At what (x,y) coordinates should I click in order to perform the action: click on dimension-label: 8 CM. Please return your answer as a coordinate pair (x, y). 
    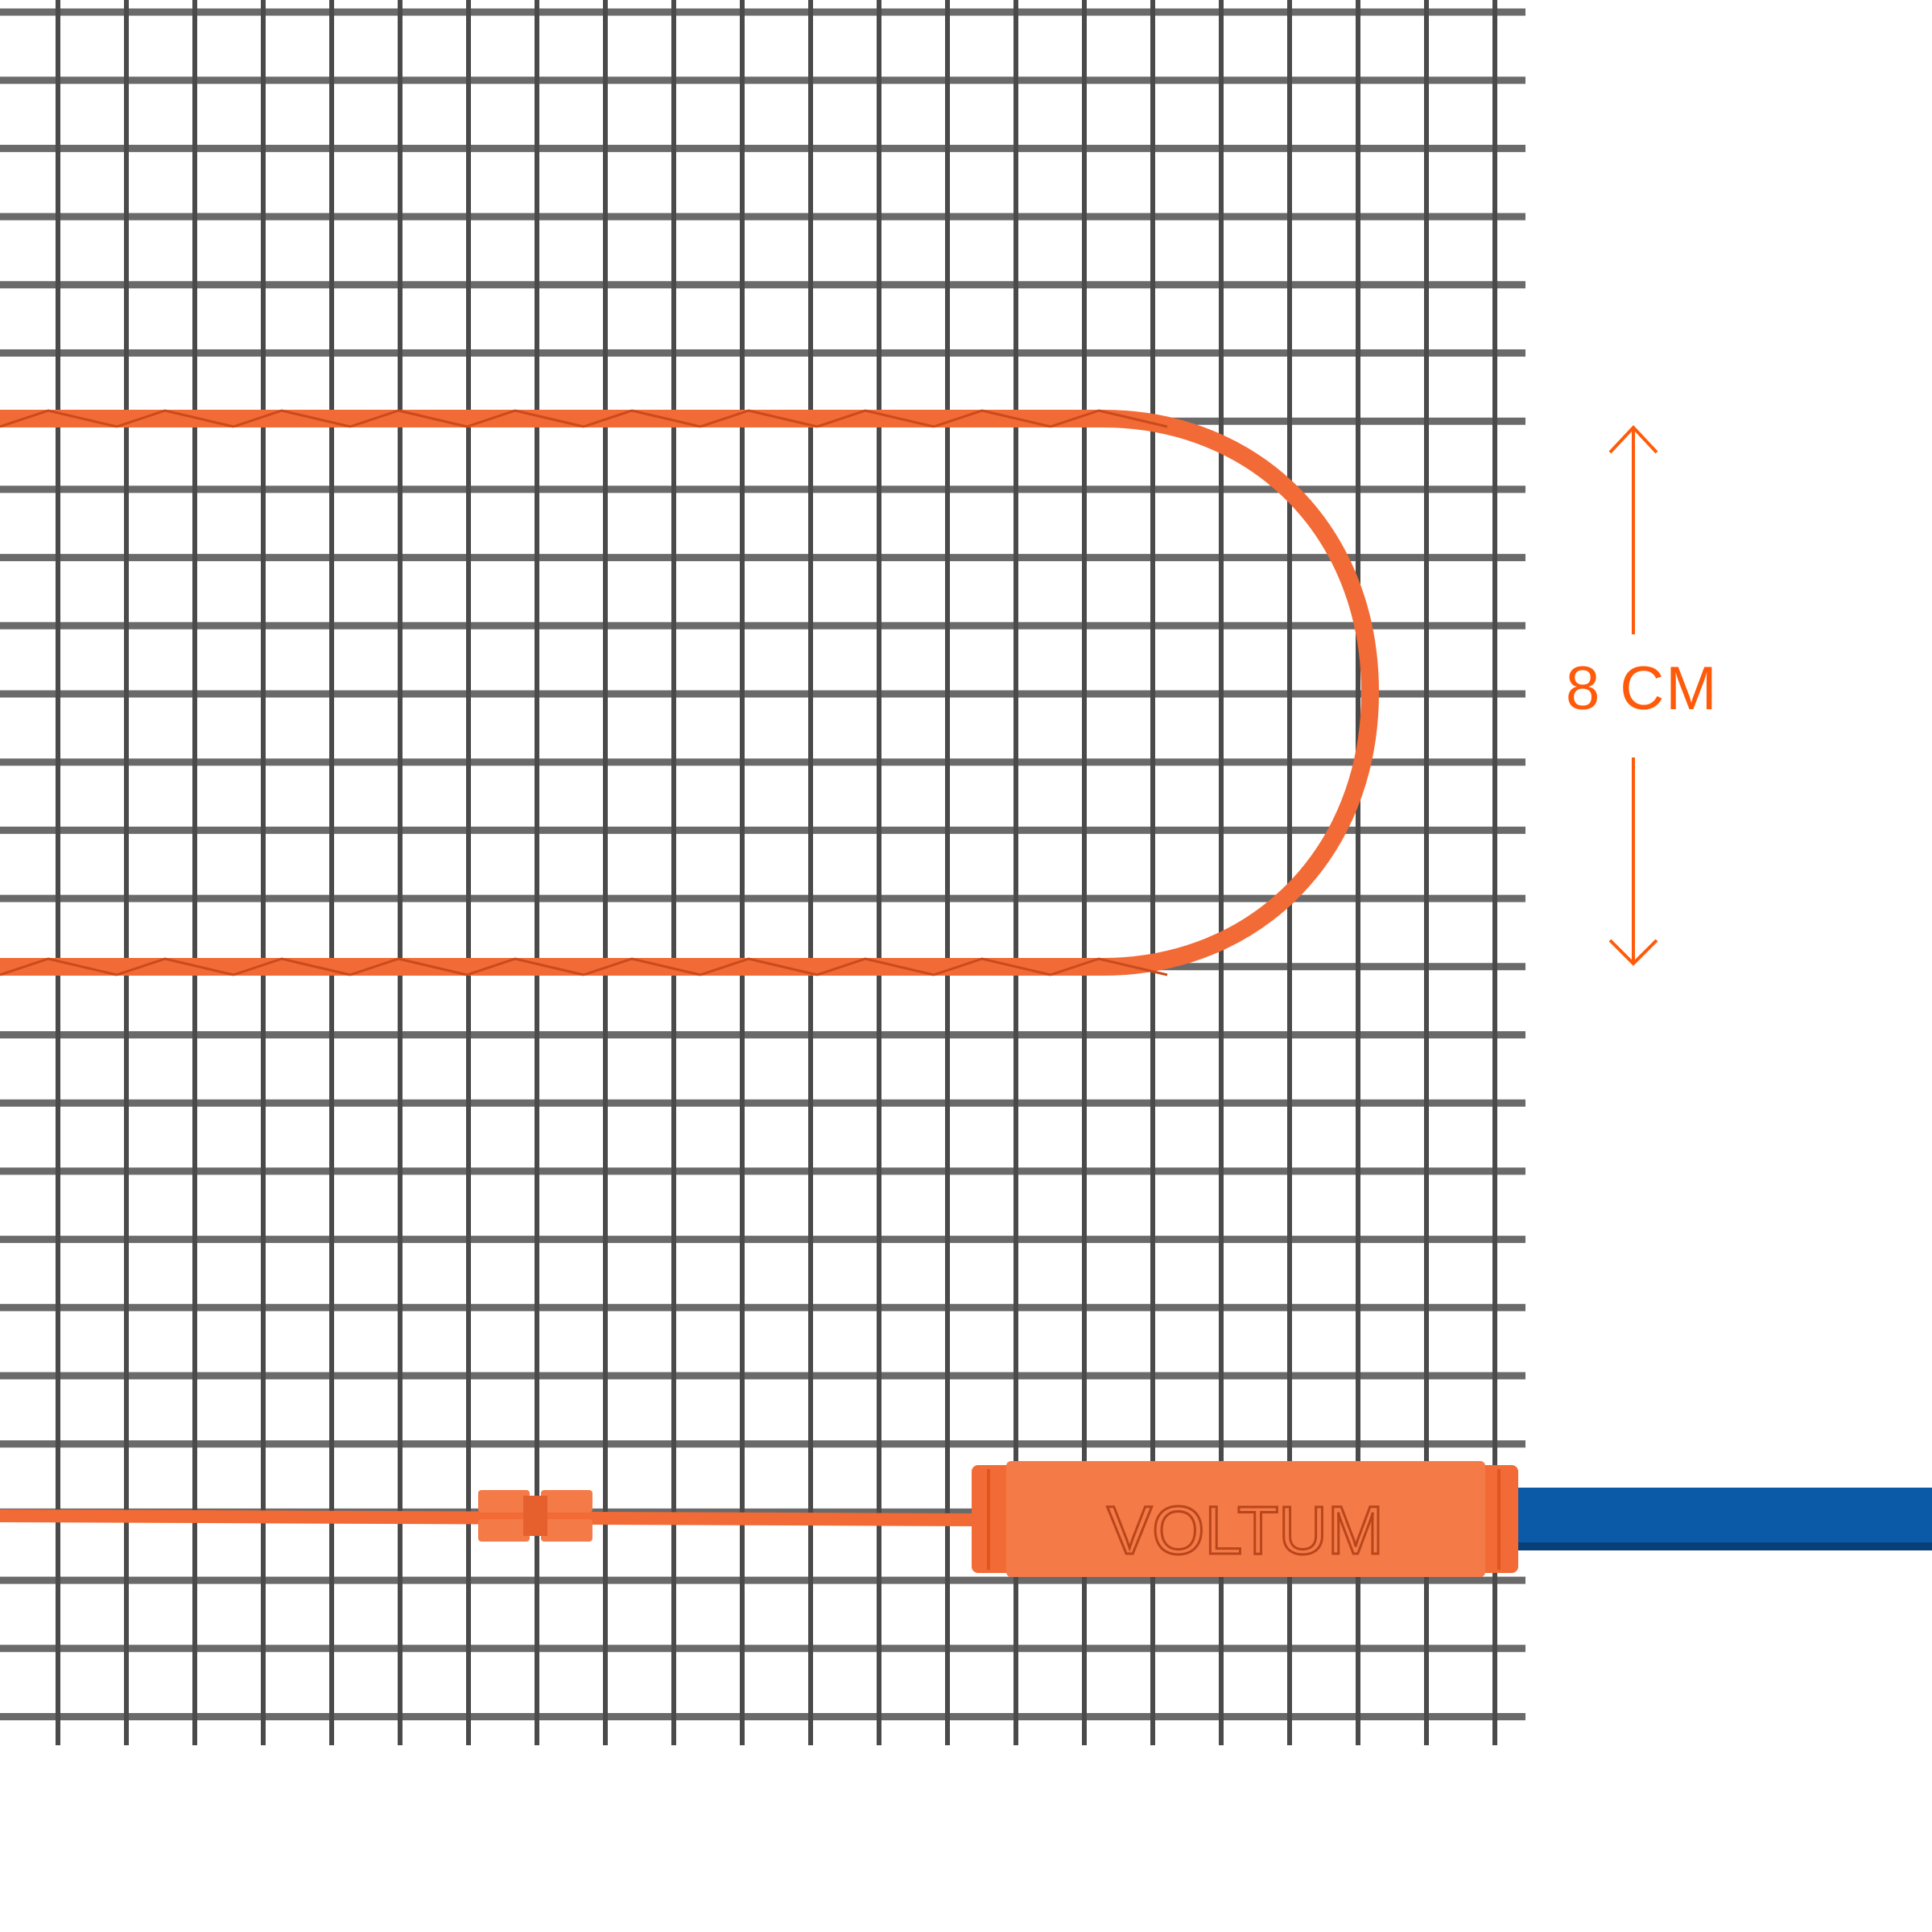
    Looking at the image, I should click on (1642, 688).